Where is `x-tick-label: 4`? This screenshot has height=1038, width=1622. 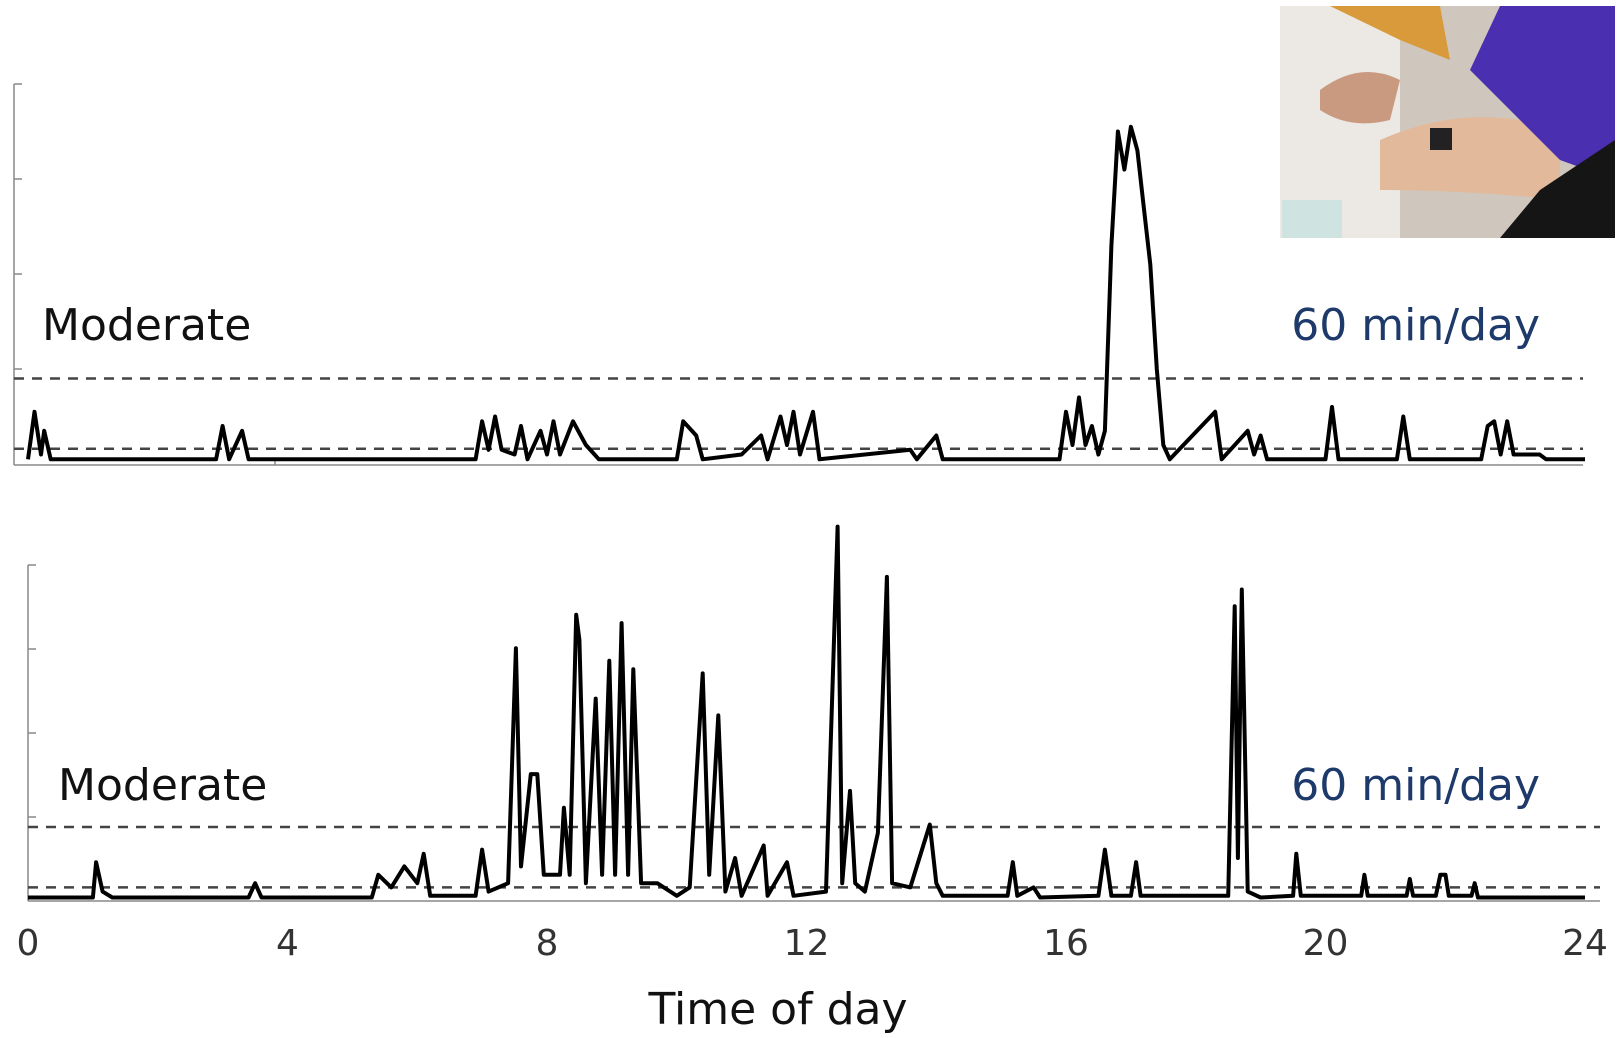
x-tick-label: 4 is located at coordinates (287, 943).